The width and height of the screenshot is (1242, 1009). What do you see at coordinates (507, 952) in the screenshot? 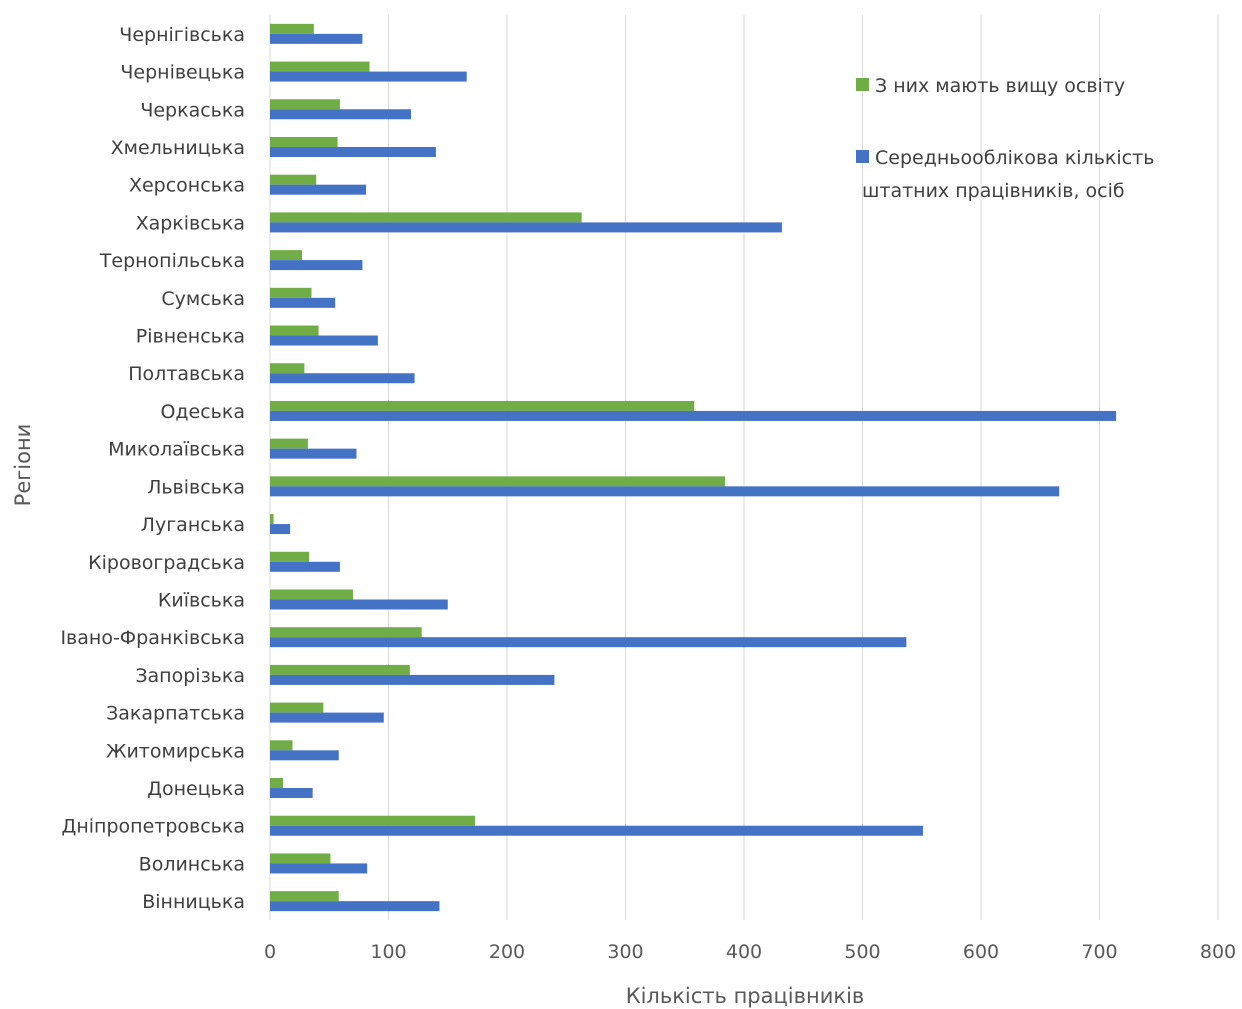
I see `x-tick-label: 200` at bounding box center [507, 952].